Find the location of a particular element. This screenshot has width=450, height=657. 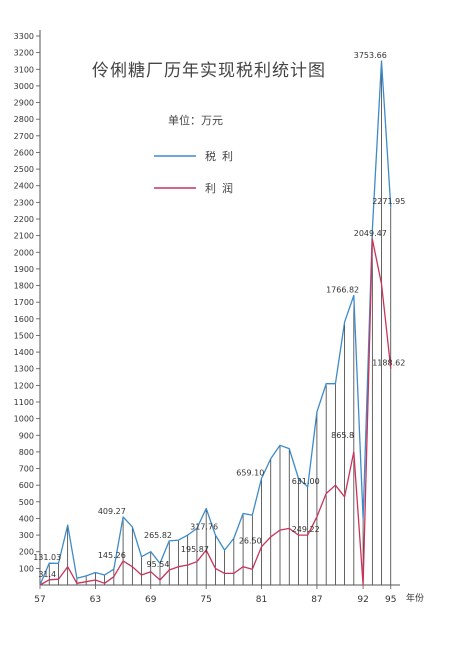

y-tick-label: 3300 is located at coordinates (24, 36).